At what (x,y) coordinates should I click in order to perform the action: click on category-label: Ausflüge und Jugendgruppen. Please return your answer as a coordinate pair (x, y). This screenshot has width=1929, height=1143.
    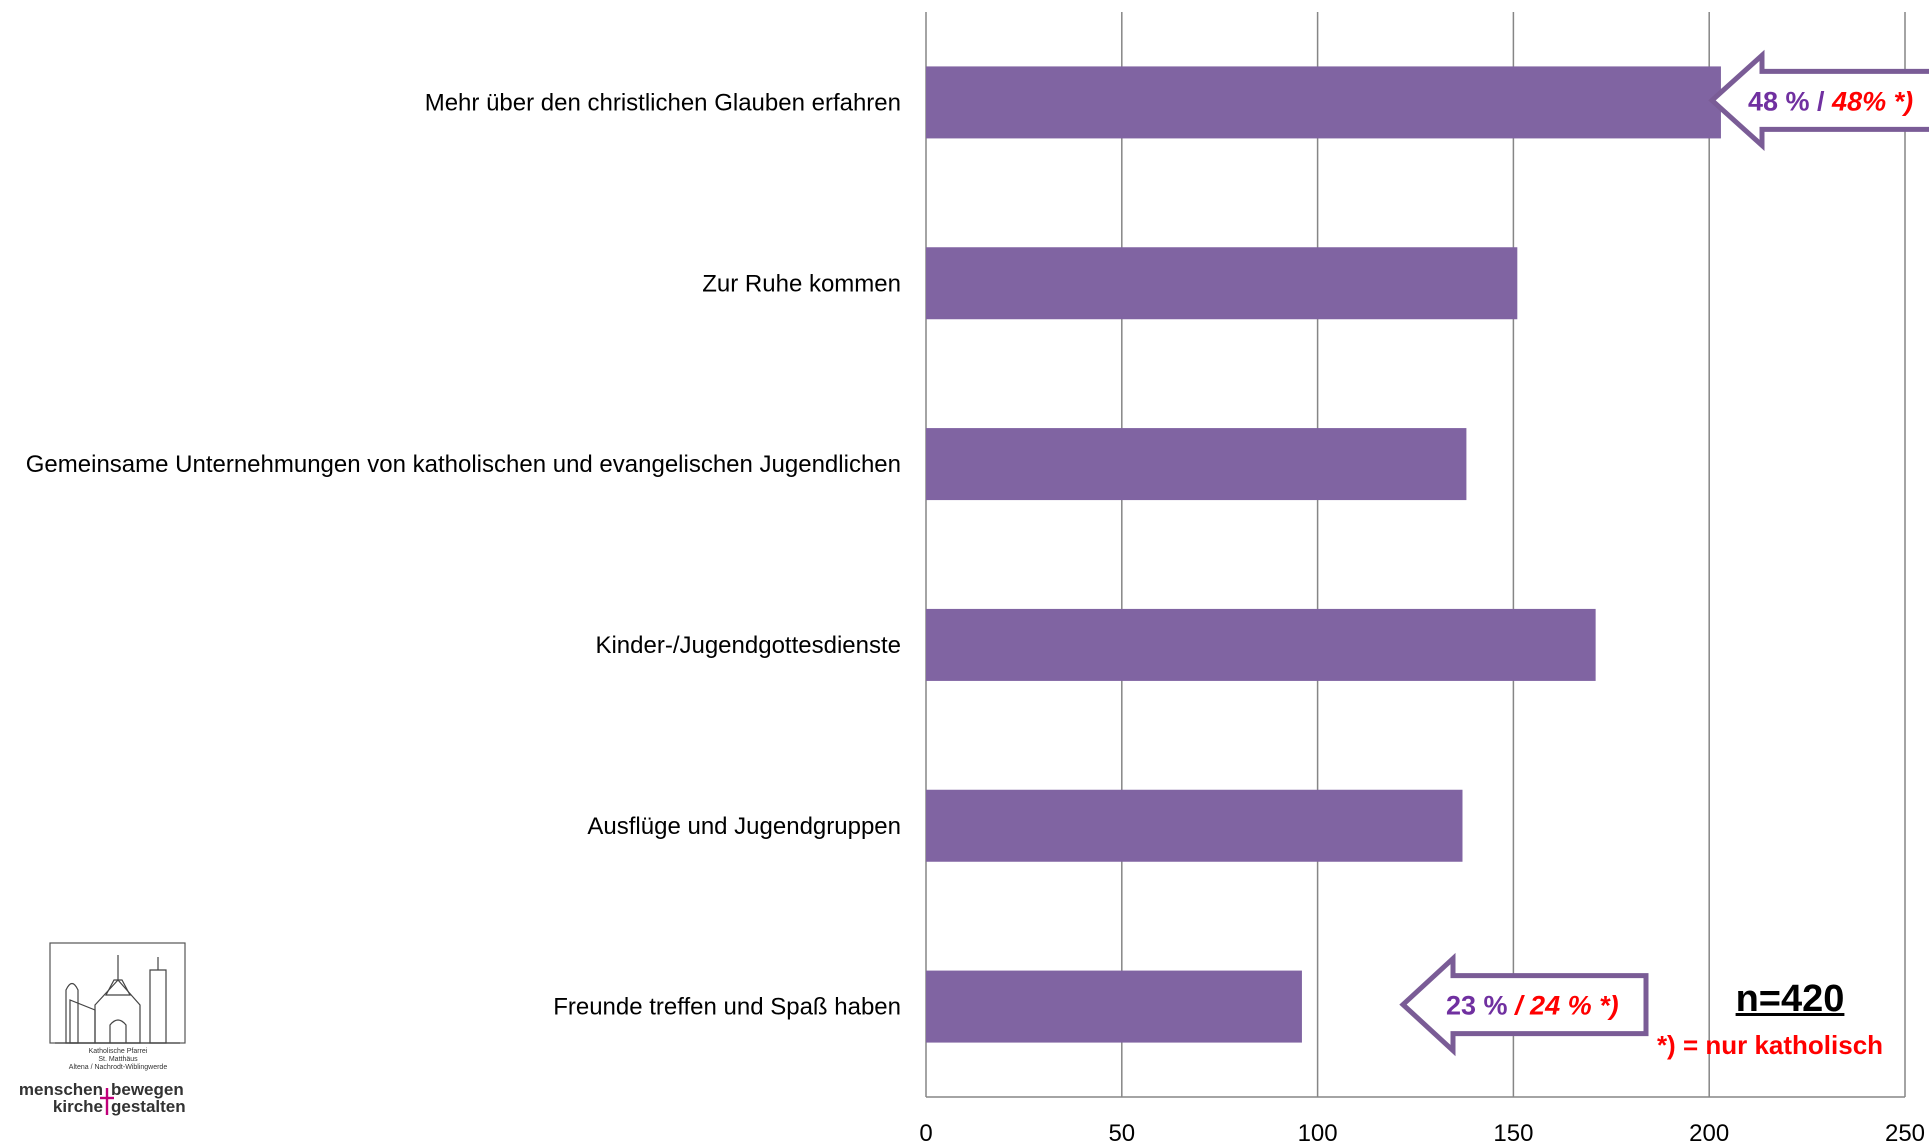
    Looking at the image, I should click on (744, 826).